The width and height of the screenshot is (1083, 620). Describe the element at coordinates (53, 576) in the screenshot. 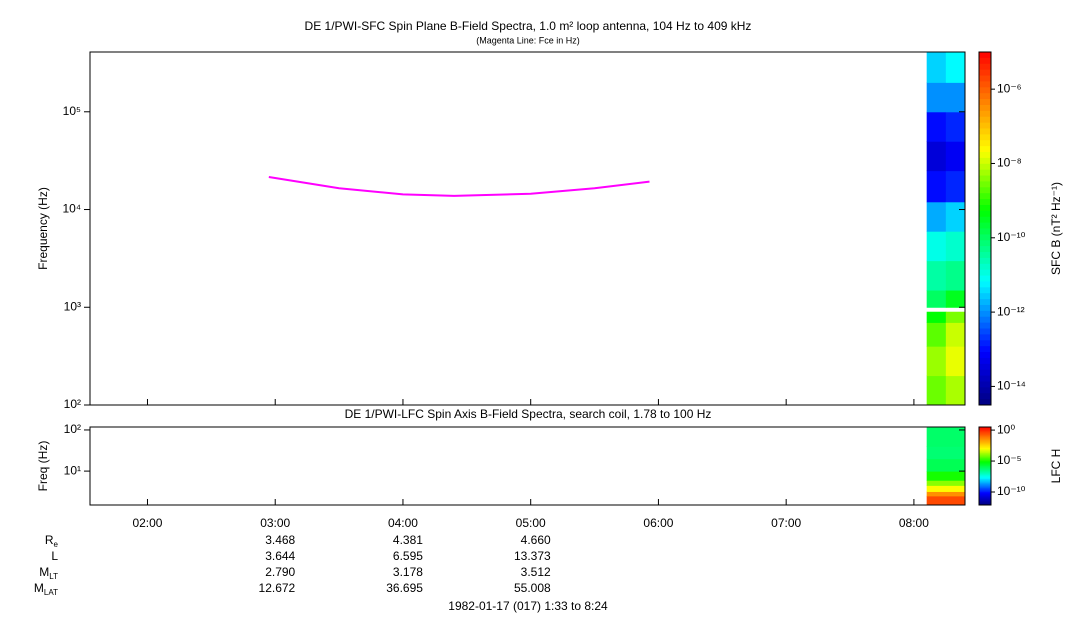

I see `ephemeris-label-sub: LT` at that location.